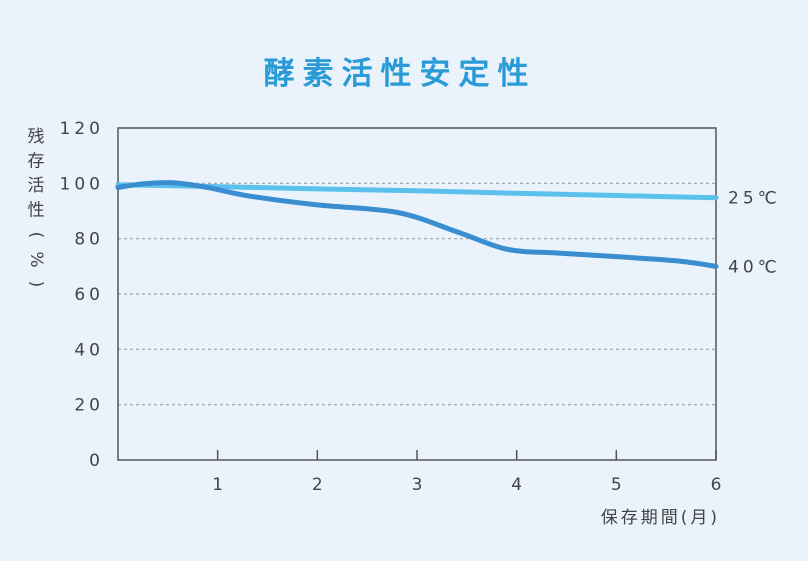 This screenshot has width=808, height=561. Describe the element at coordinates (36, 284) in the screenshot. I see `y-axis-label-char: )` at that location.